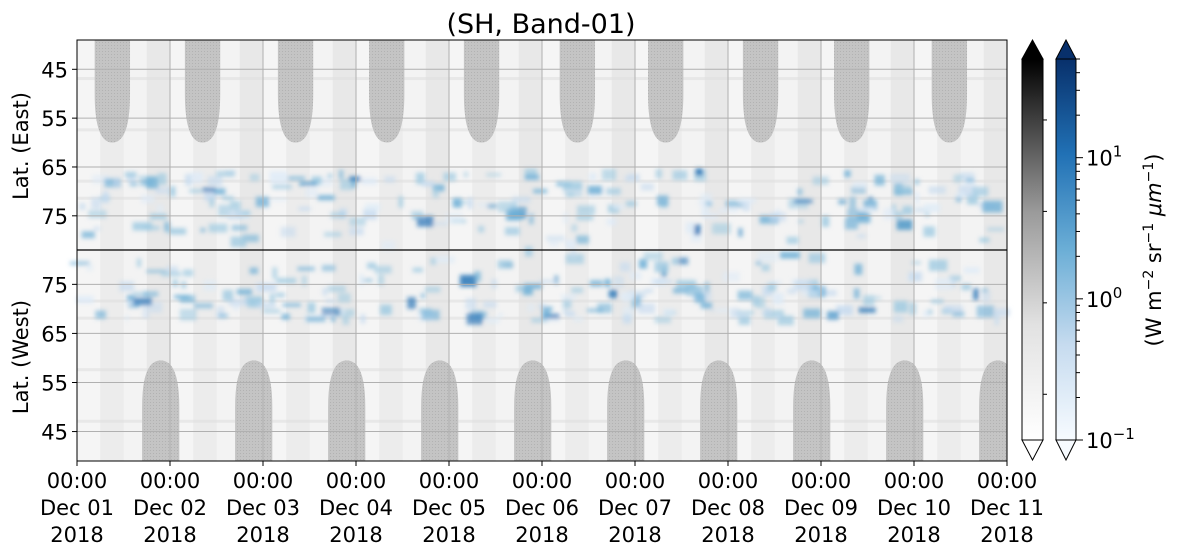 This screenshot has height=556, width=1181. I want to click on blue-colorbar-extend-bottom, so click(1066, 450).